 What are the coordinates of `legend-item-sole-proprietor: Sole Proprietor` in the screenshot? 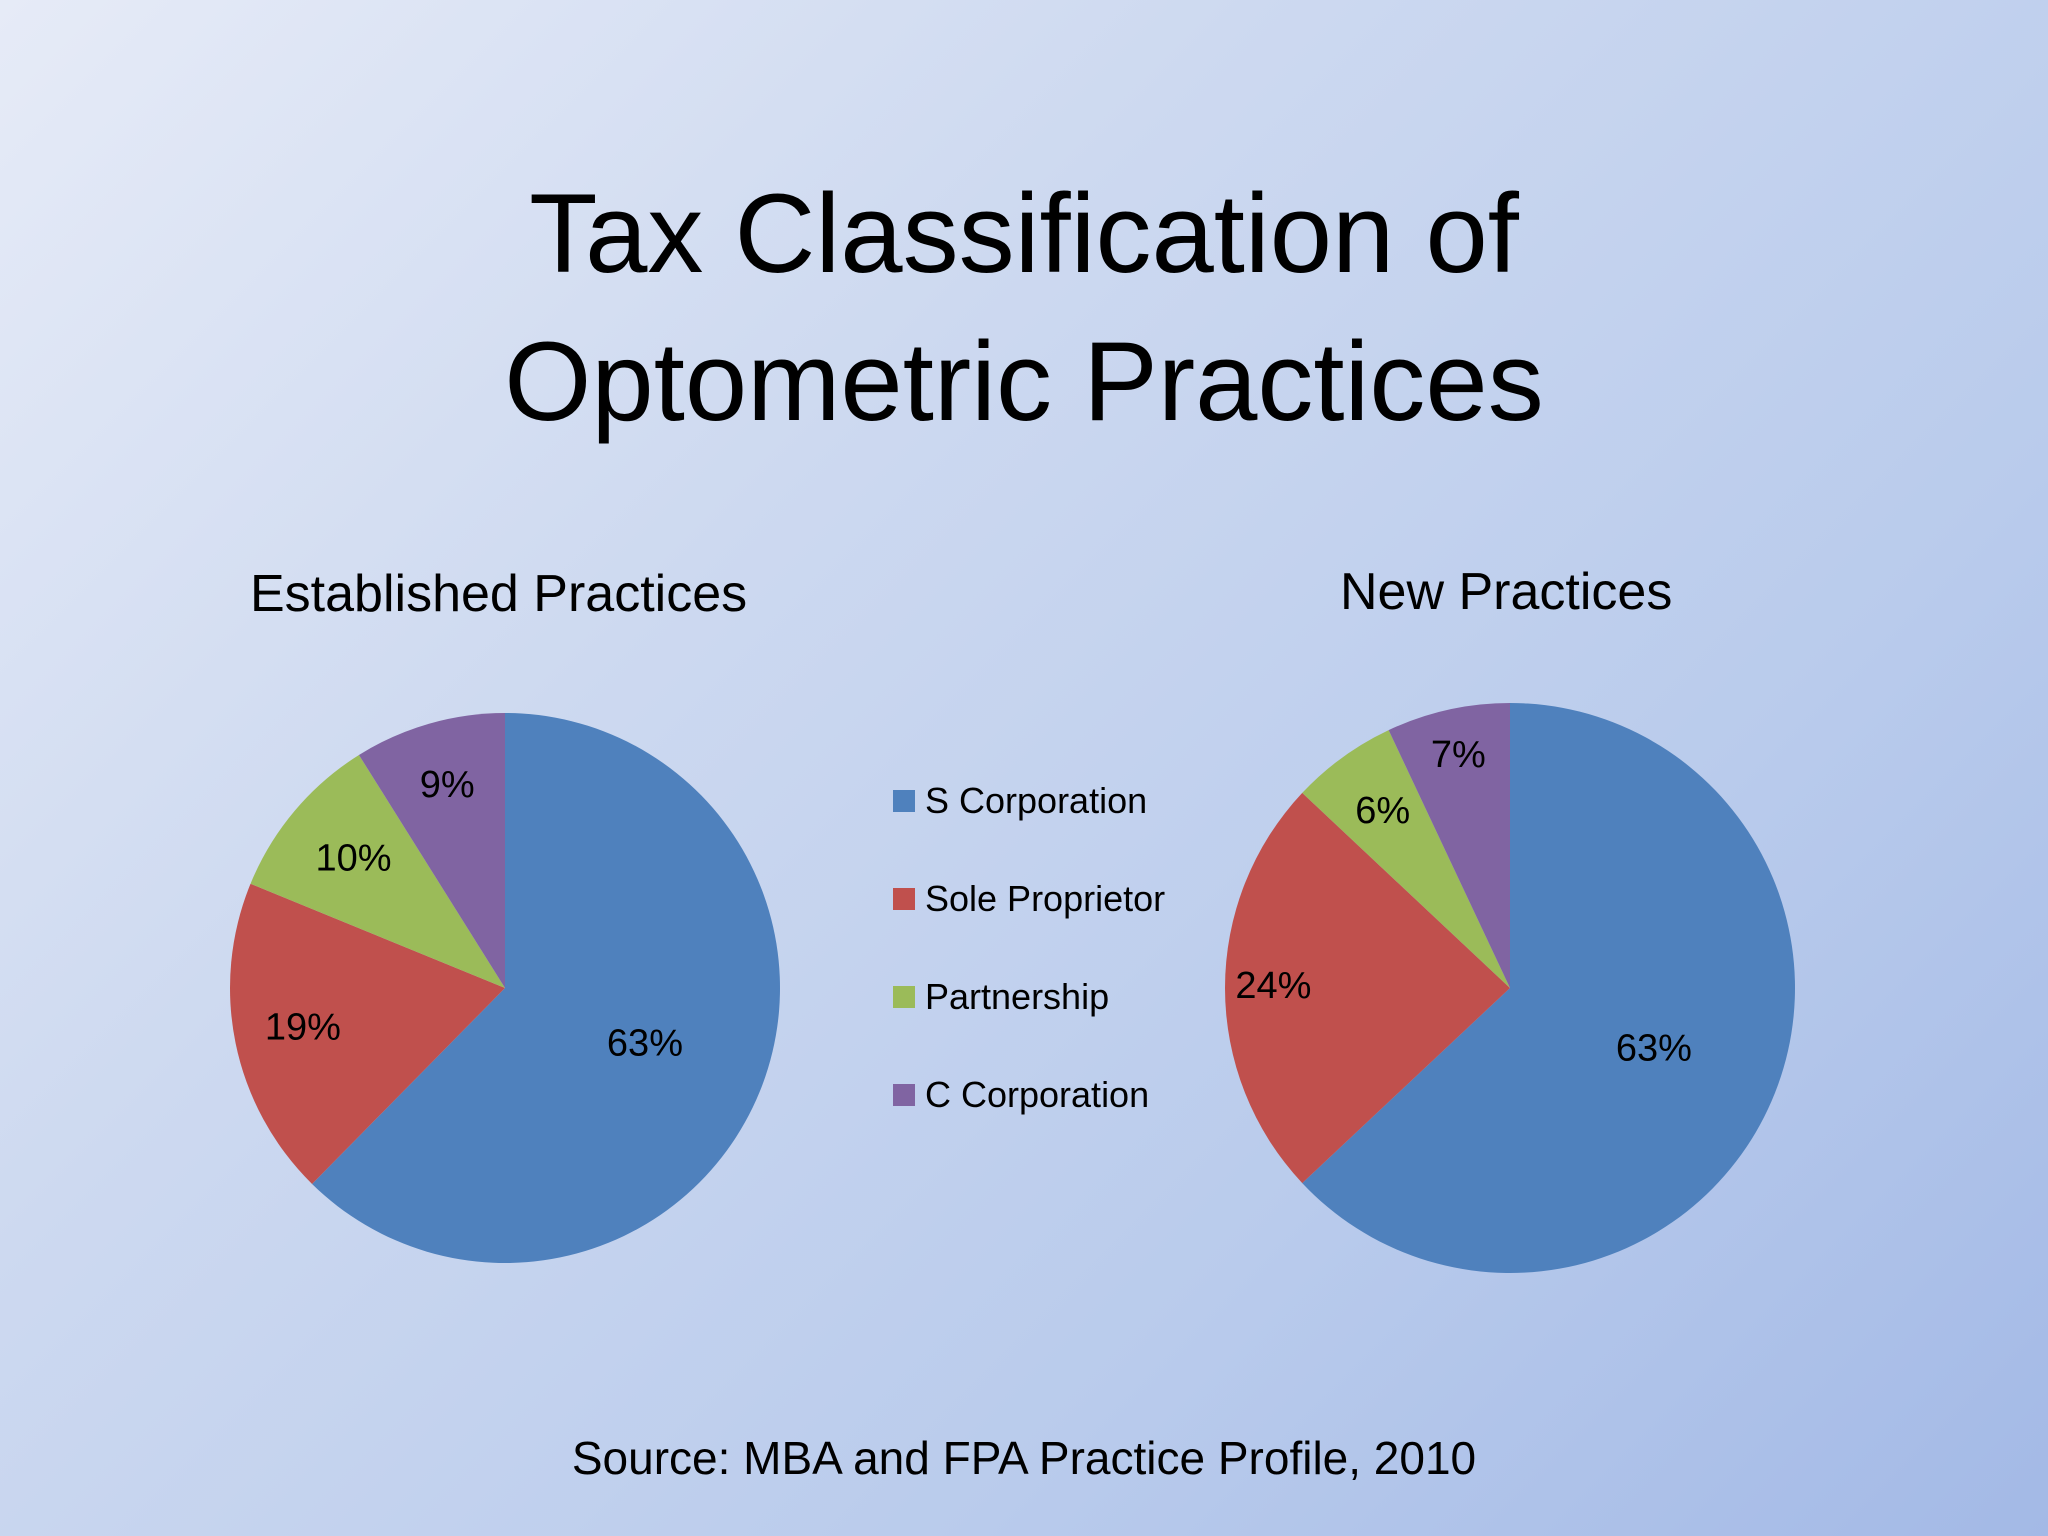 It's located at (1029, 899).